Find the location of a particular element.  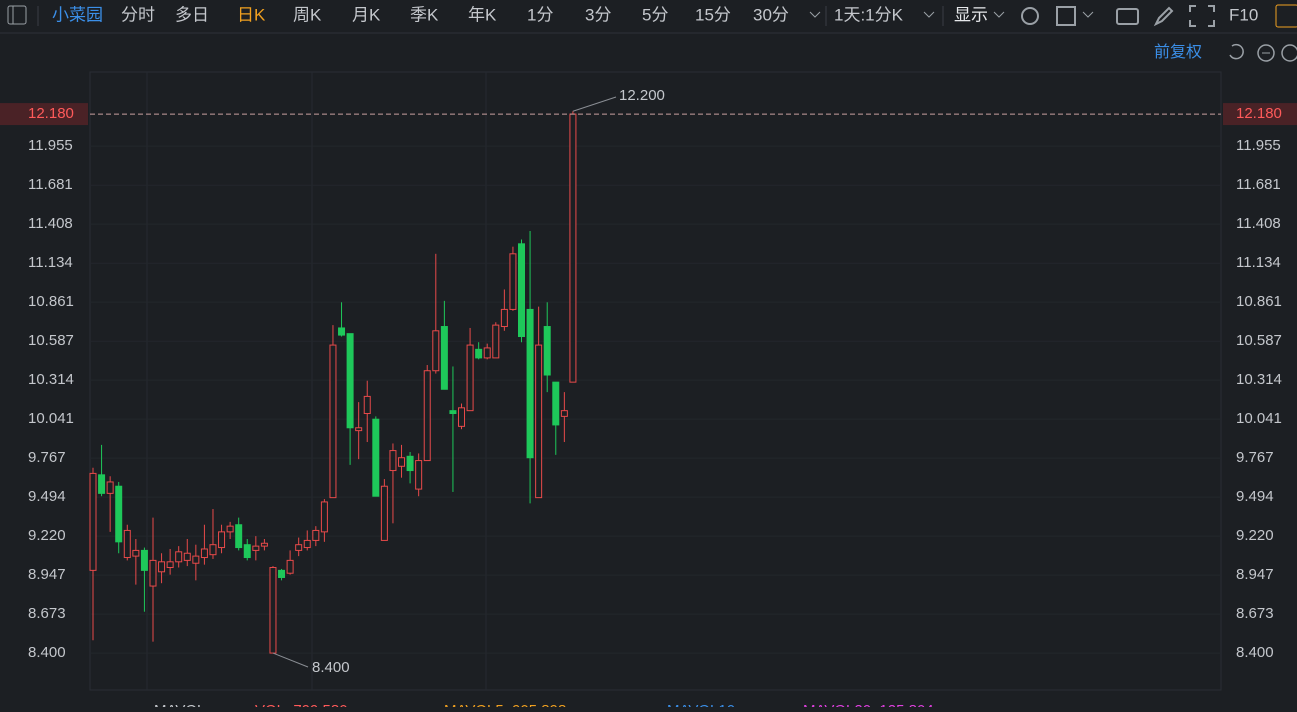

tab: 5分 is located at coordinates (655, 14).